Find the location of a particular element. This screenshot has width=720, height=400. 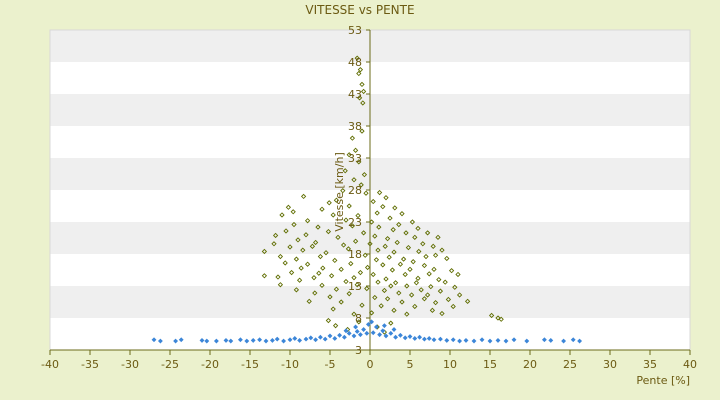

x-tick-label: -25 is located at coordinates (170, 364).